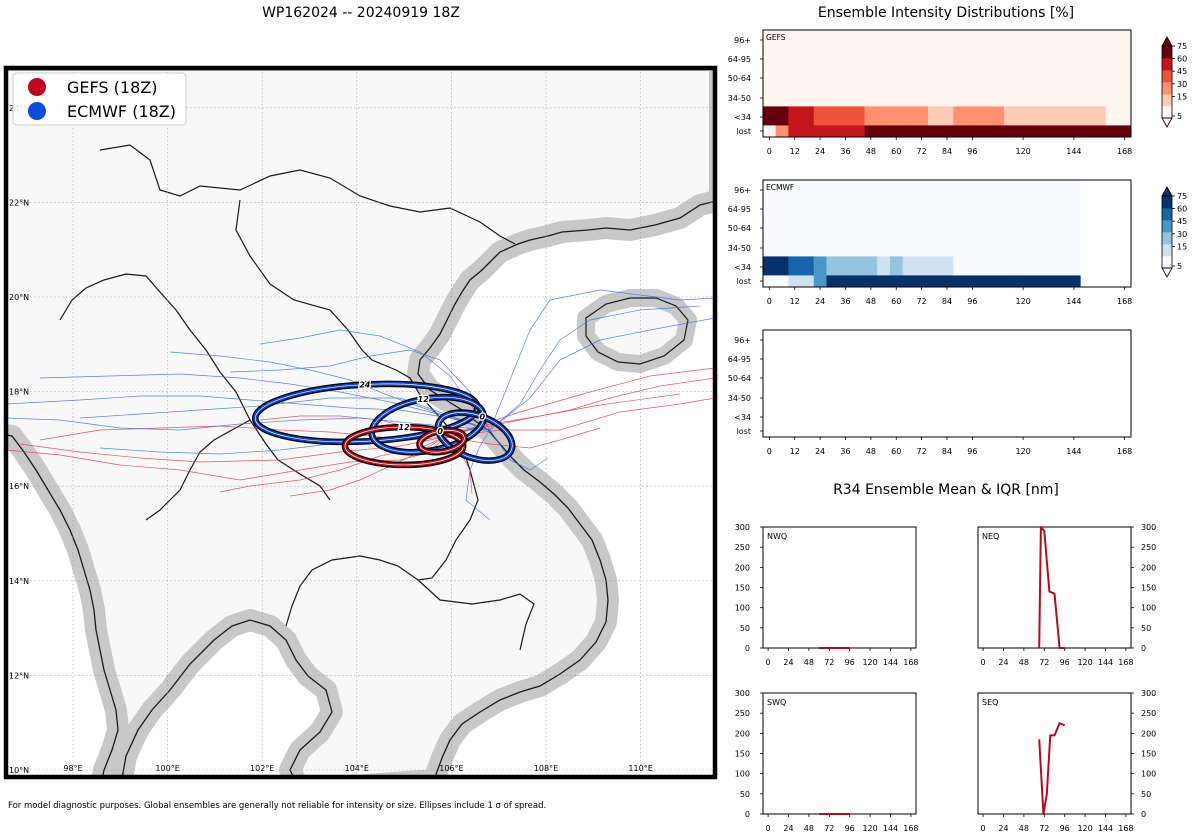  What do you see at coordinates (744, 281) in the screenshot?
I see `intensity-bin-label: lost` at bounding box center [744, 281].